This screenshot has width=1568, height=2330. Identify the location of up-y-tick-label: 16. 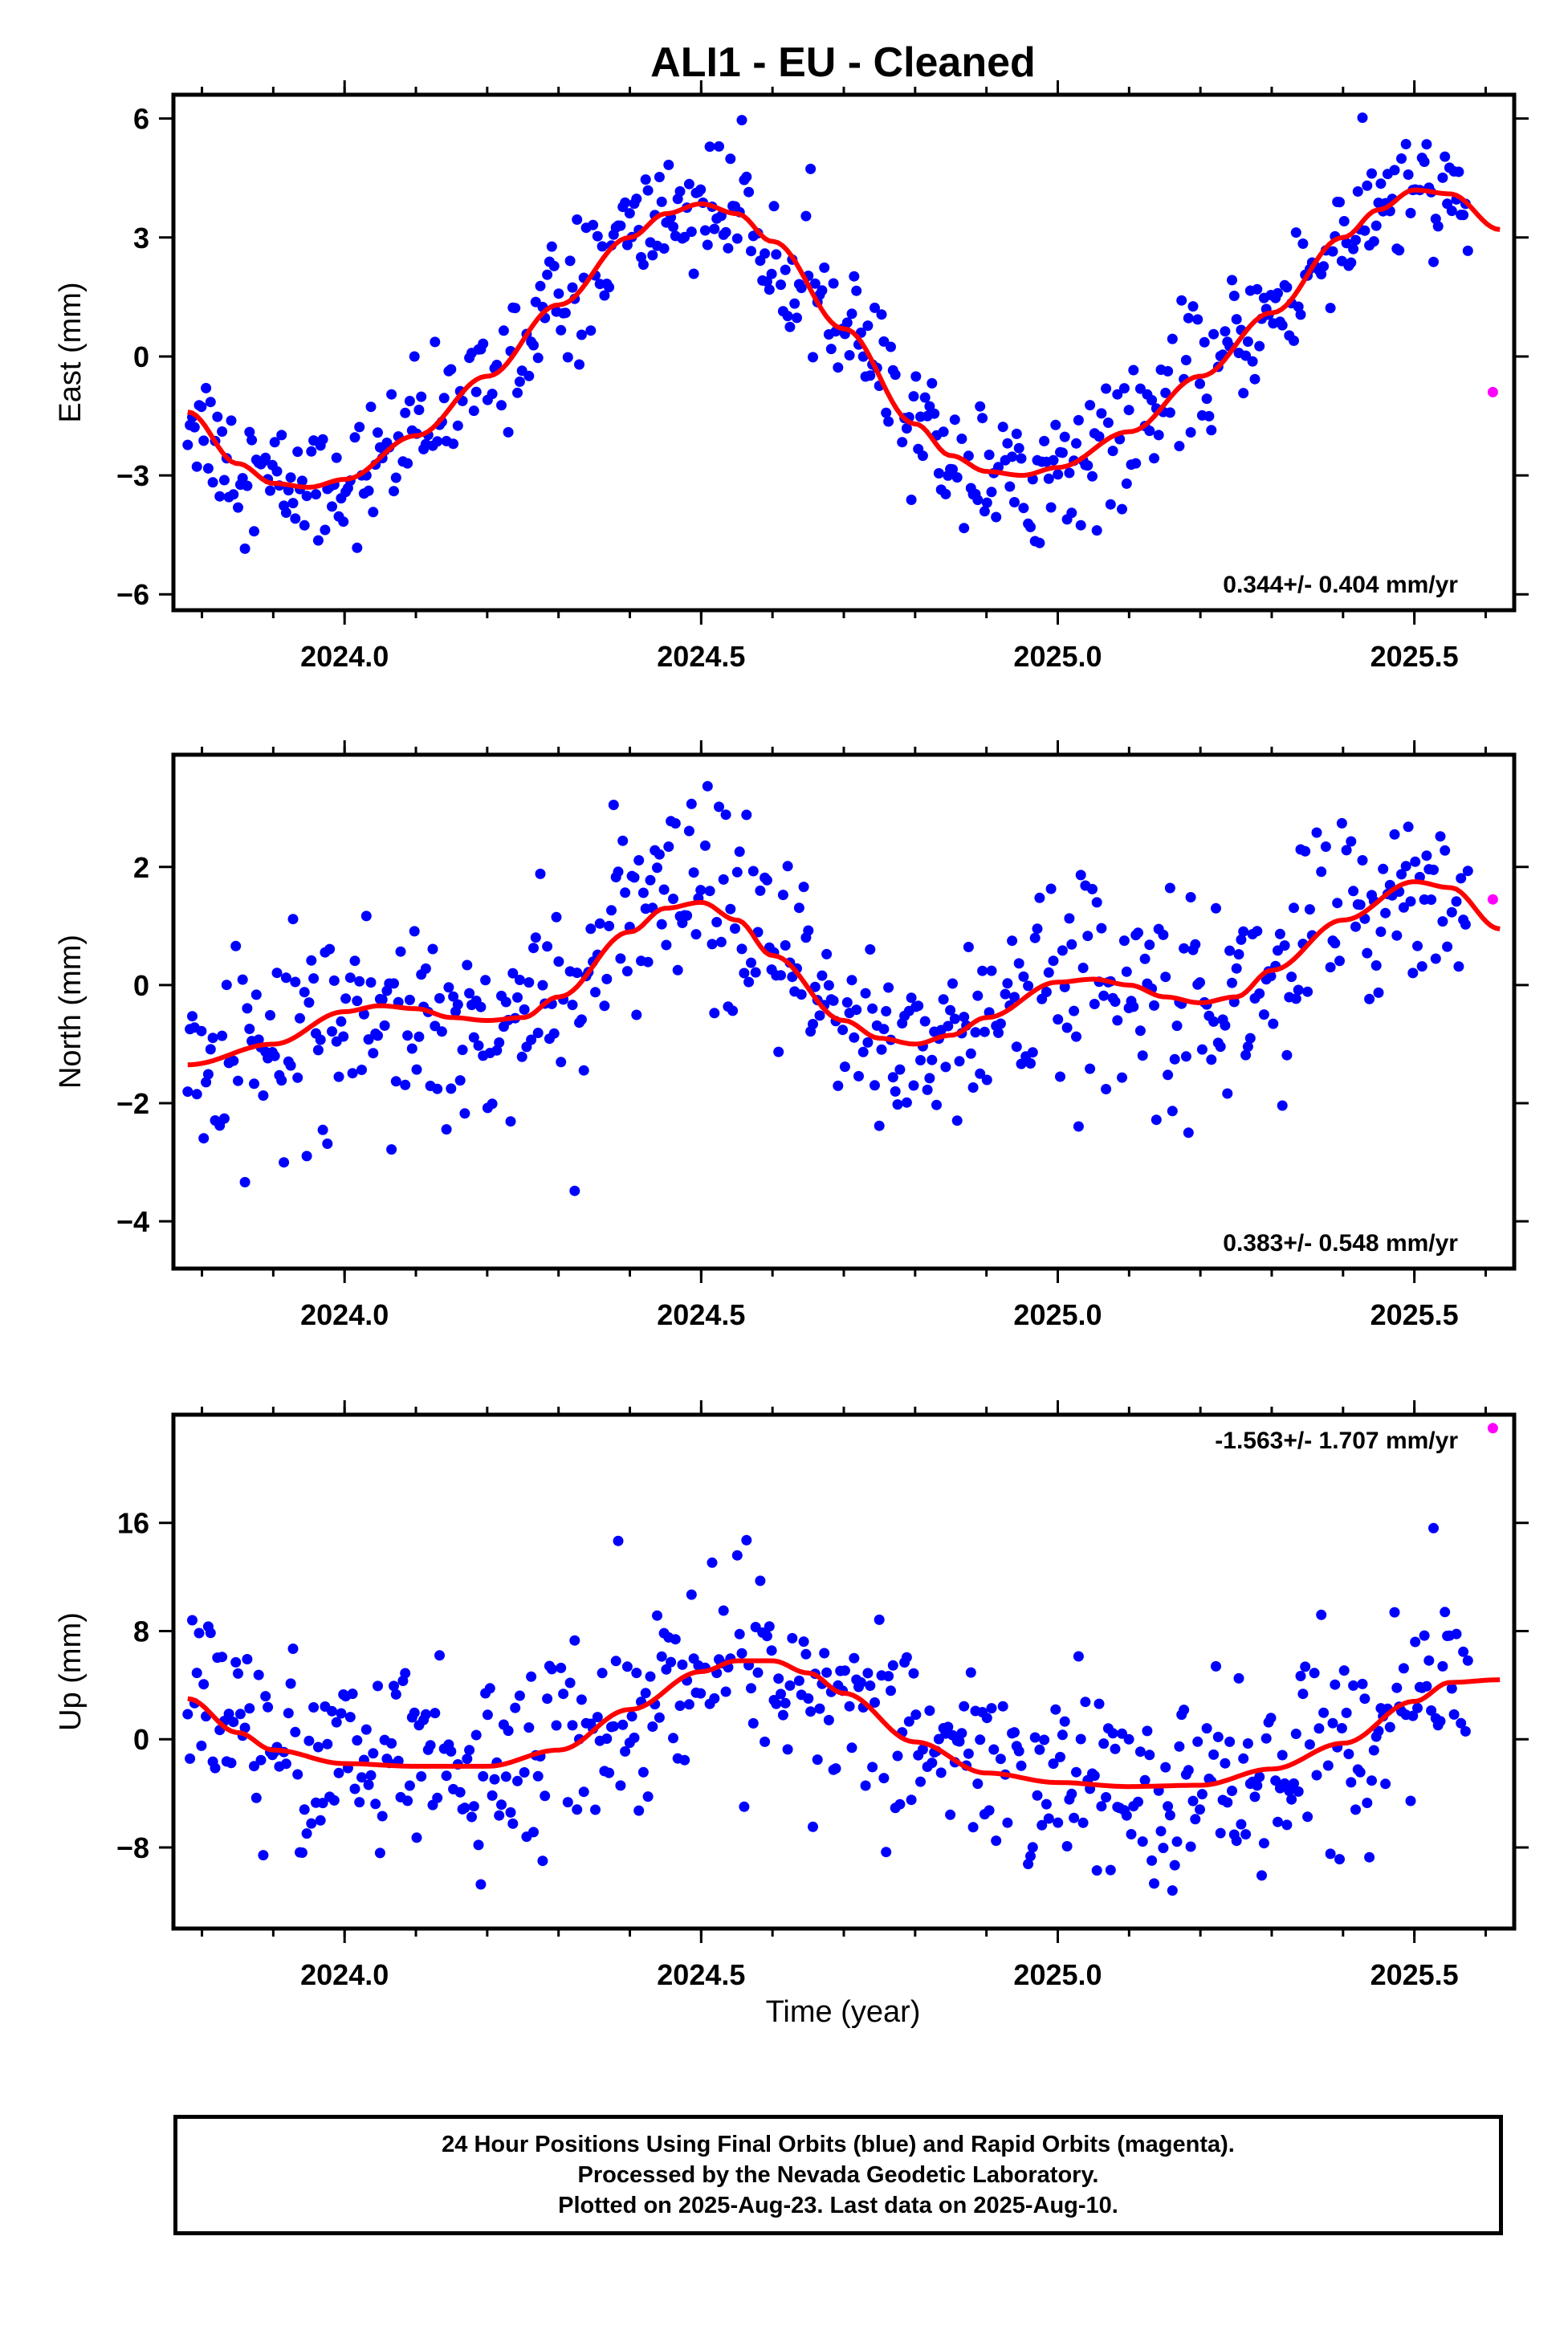
(133, 1523).